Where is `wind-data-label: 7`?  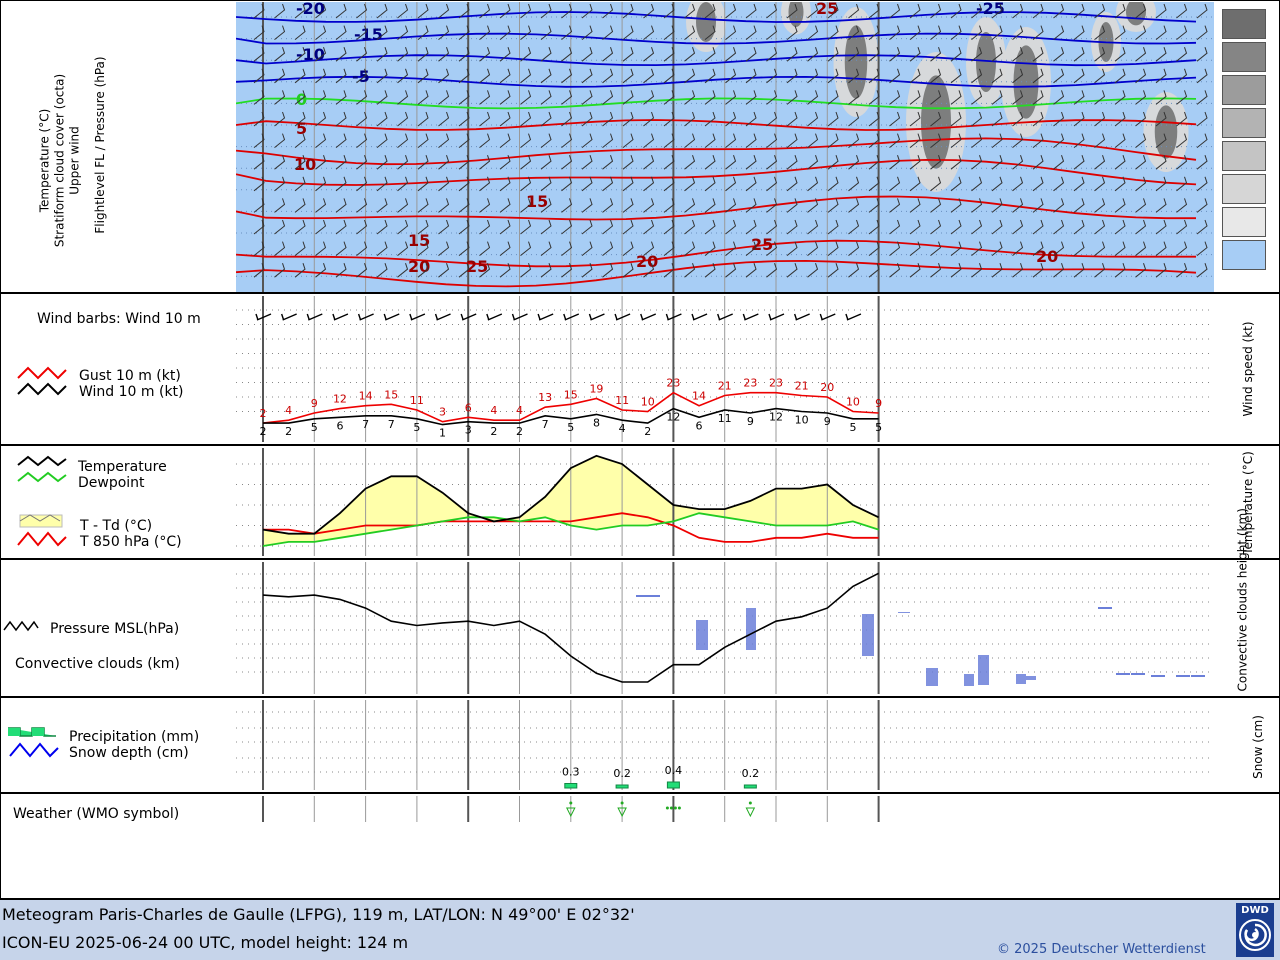 wind-data-label: 7 is located at coordinates (545, 424).